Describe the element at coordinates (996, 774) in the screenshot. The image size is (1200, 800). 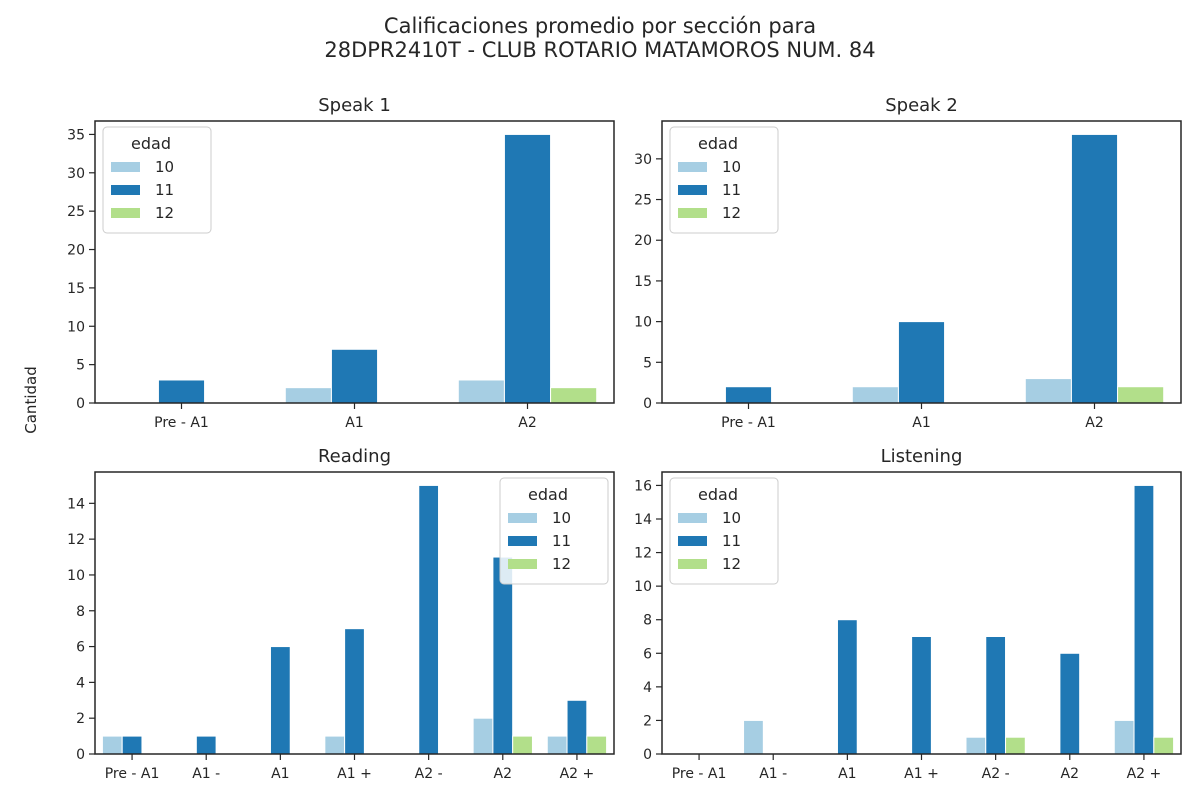
I see `x-tick-label: A2 -` at that location.